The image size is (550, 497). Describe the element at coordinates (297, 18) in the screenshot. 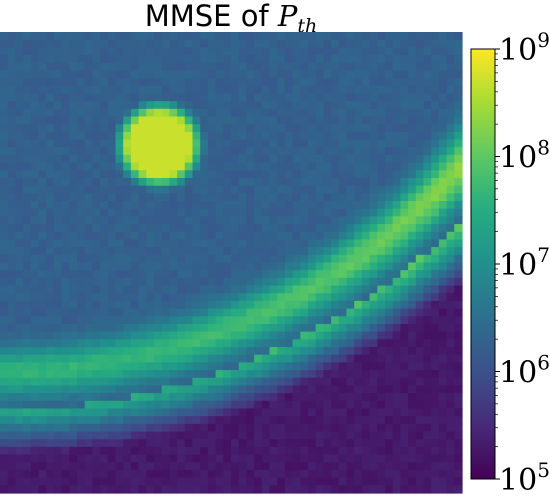

I see `chart-title-symbol: Pth` at that location.